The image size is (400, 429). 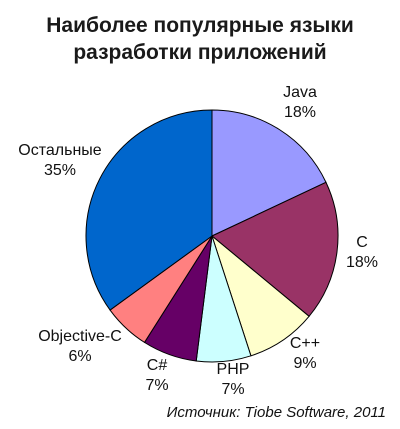 I want to click on slice-value-label: 6%, so click(x=79, y=356).